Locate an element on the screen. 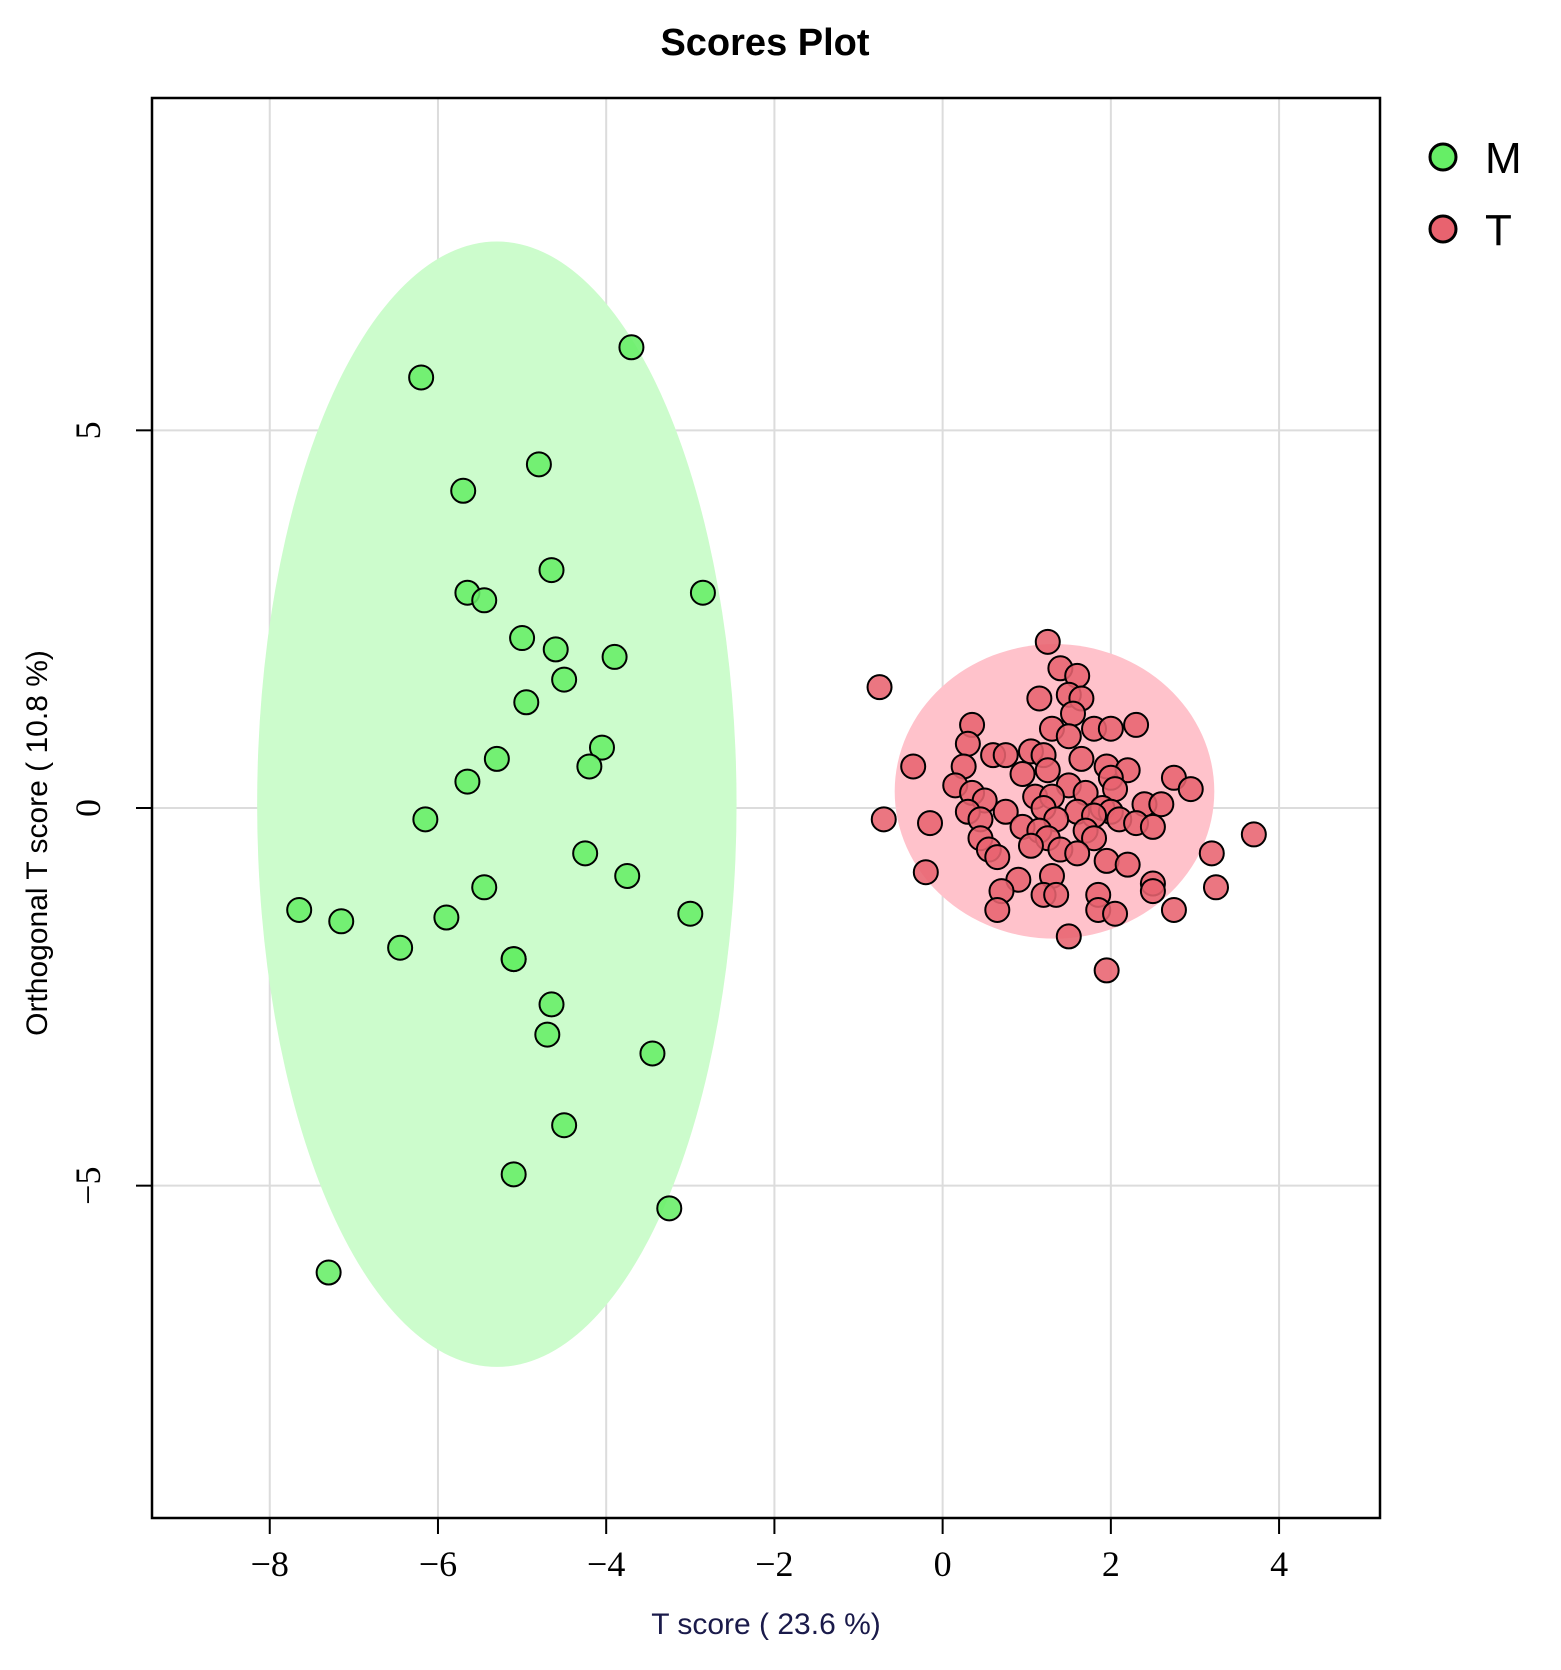 The height and width of the screenshot is (1670, 1561). y-tick-label: 5 is located at coordinates (88, 430).